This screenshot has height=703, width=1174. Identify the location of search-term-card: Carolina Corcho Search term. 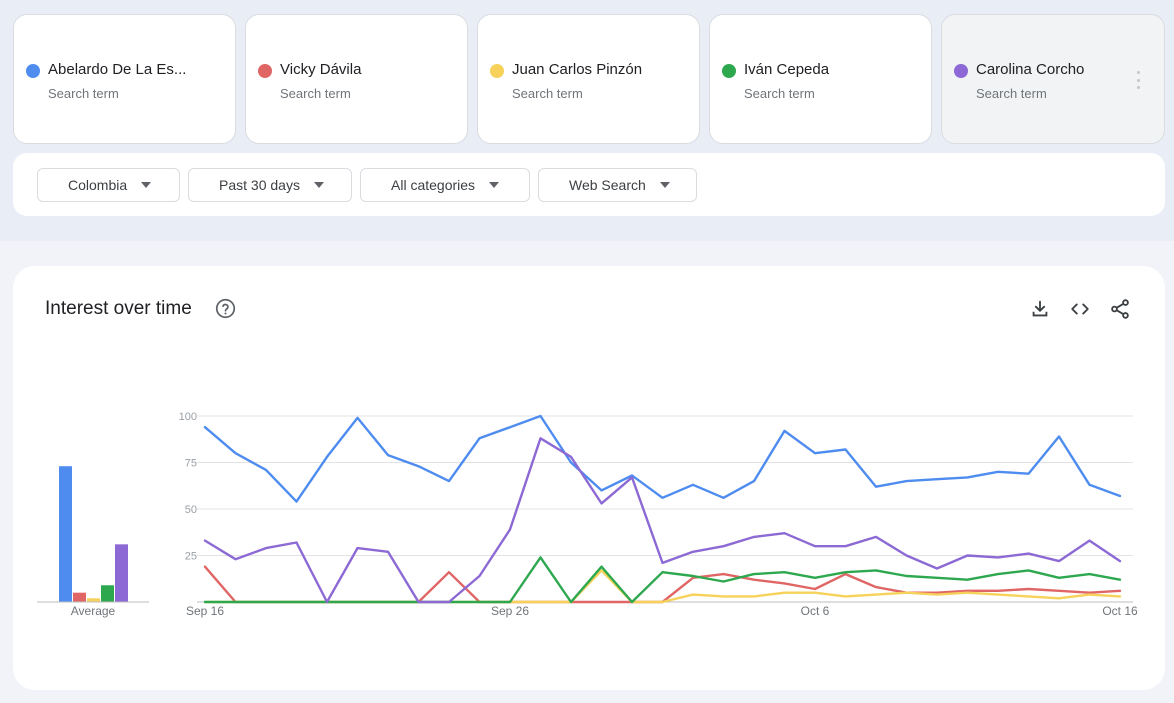
(1053, 79).